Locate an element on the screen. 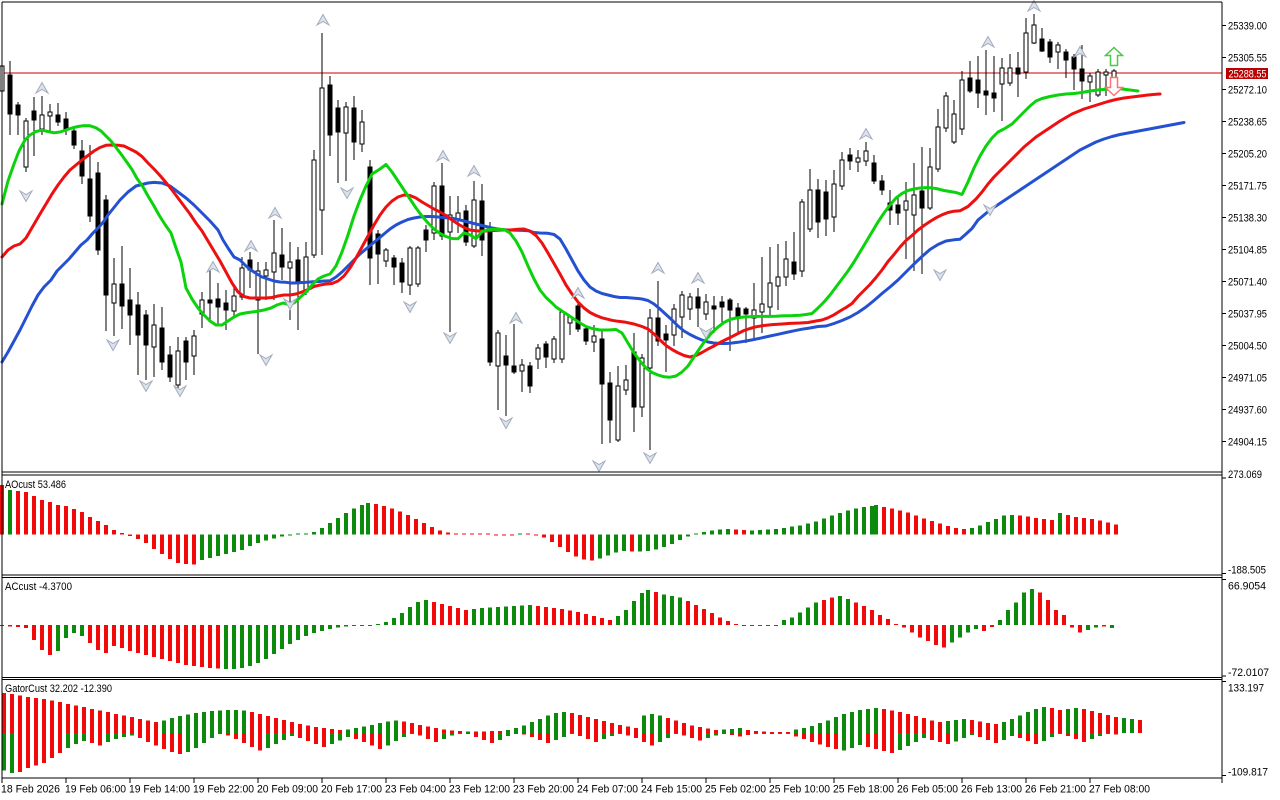  svg-text: 25071.40 is located at coordinates (1247, 283).